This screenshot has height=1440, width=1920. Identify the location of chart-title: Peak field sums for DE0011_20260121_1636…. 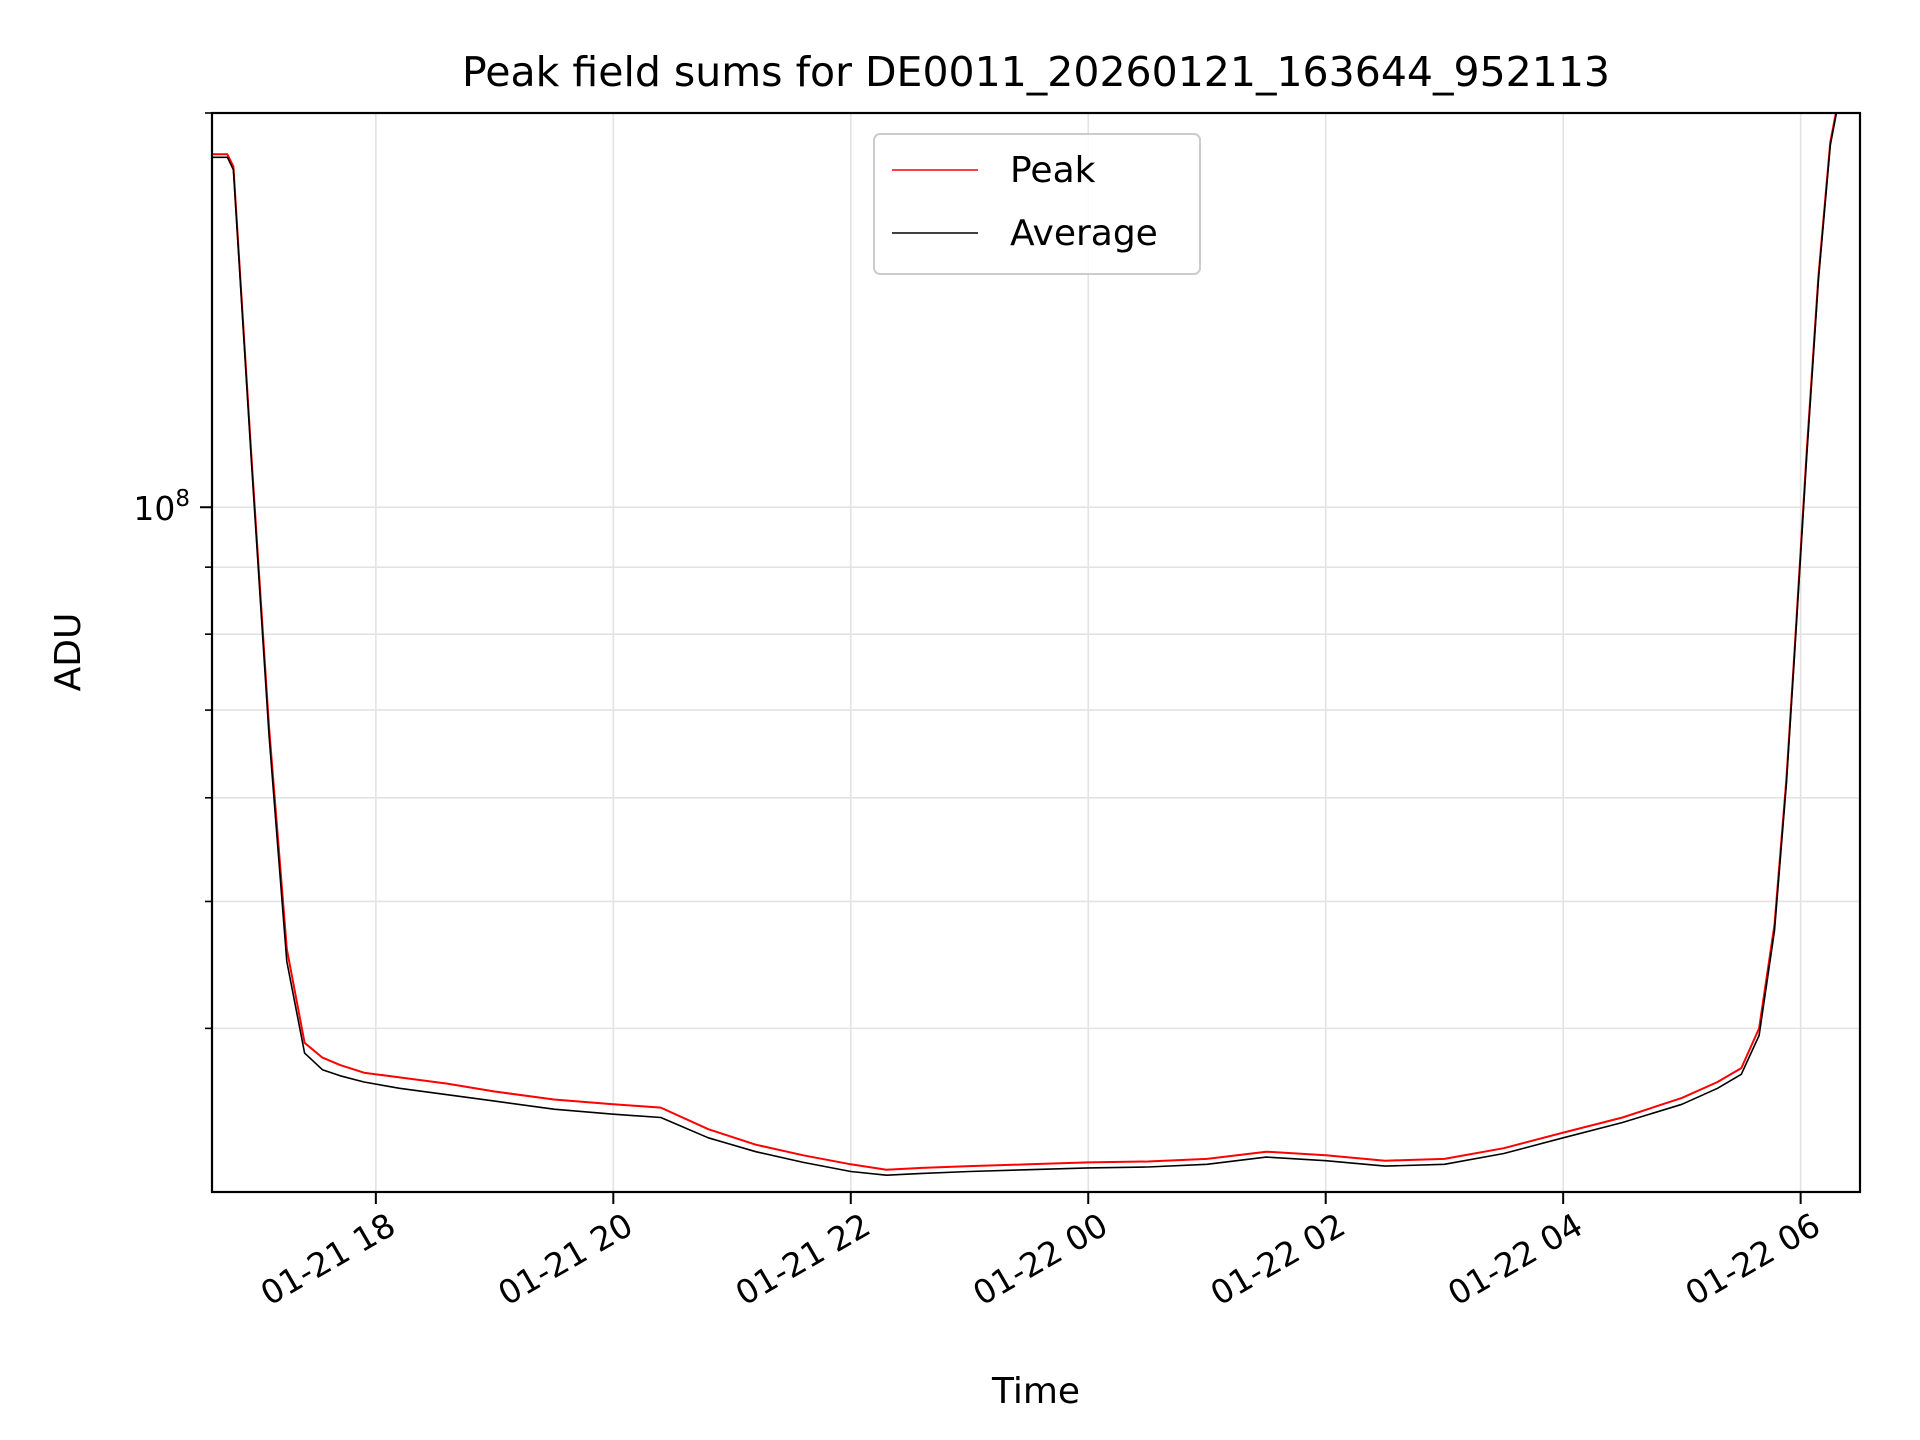
(1036, 72).